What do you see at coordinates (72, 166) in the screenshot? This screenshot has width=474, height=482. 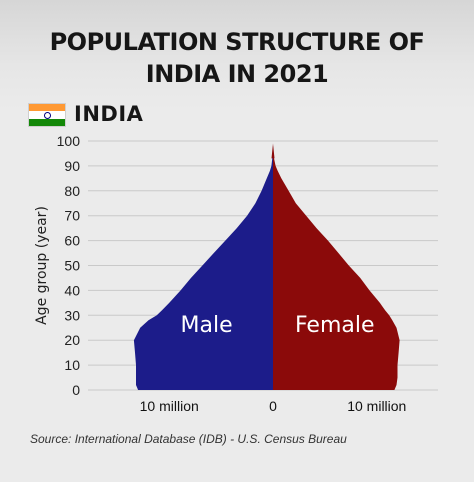 I see `y-tick-label-90: 90` at bounding box center [72, 166].